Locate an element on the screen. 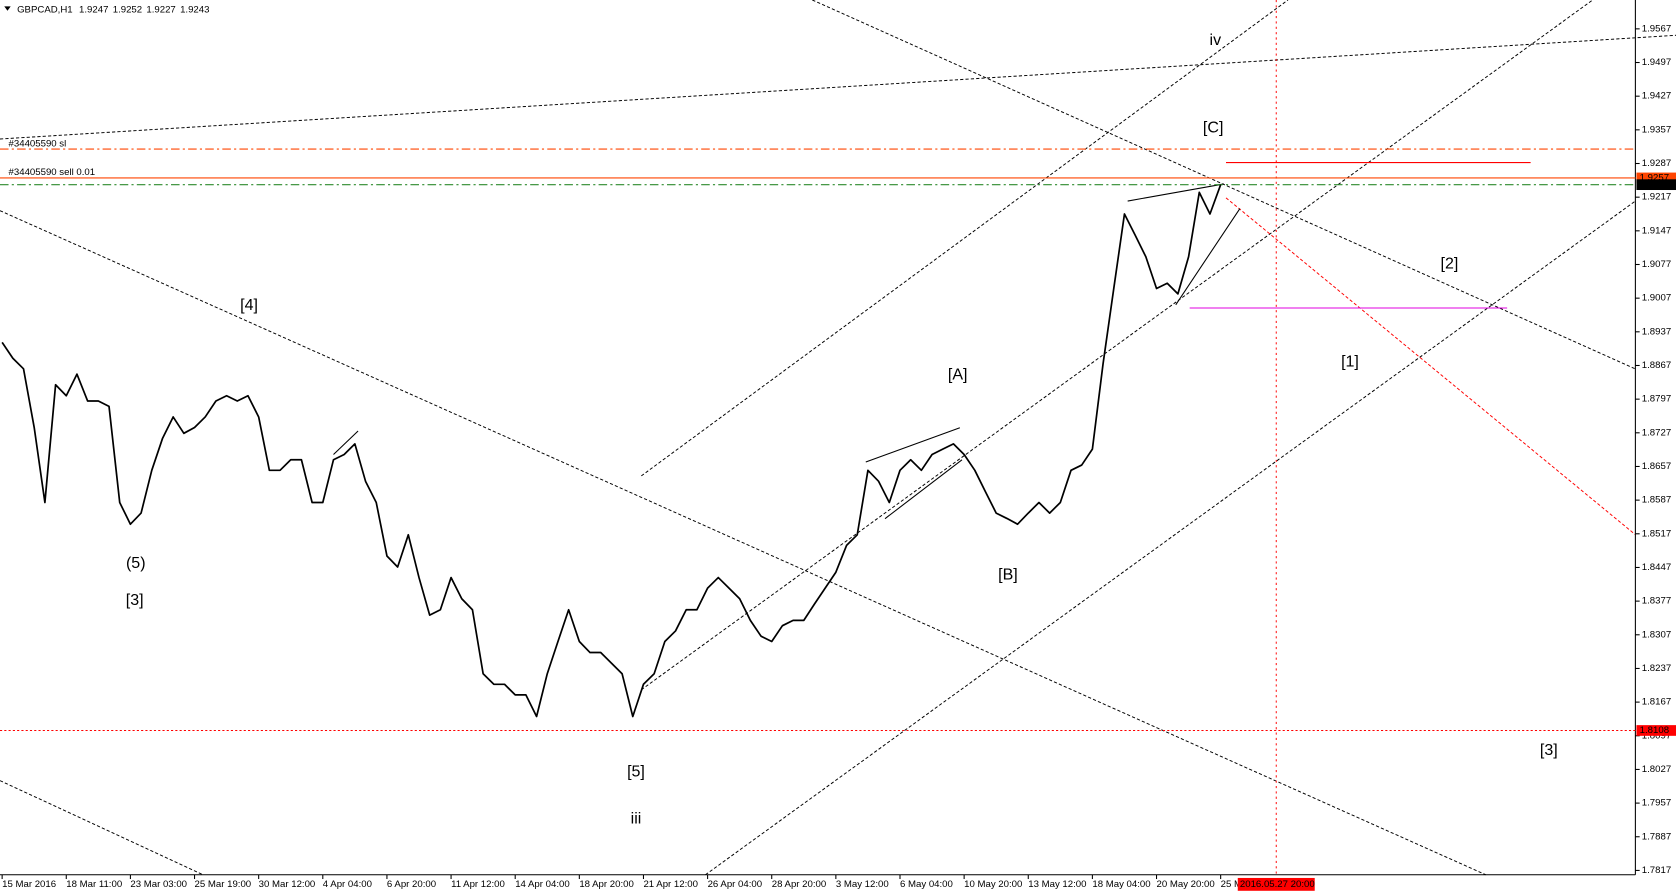  y-tick-label: 1.8517 is located at coordinates (1656, 533).